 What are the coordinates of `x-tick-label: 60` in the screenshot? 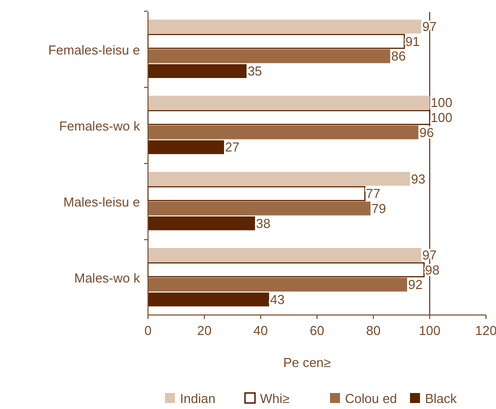 It's located at (317, 330).